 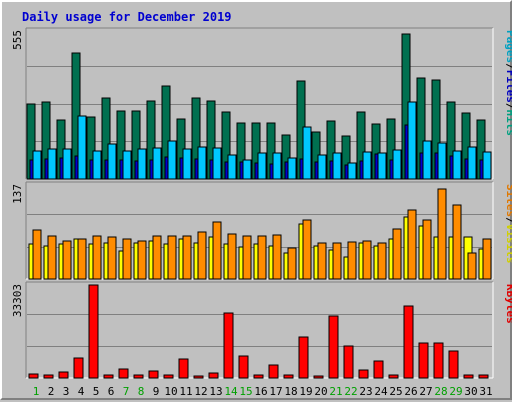 What do you see at coordinates (185, 391) in the screenshot?
I see `day-label-11: 11` at bounding box center [185, 391].